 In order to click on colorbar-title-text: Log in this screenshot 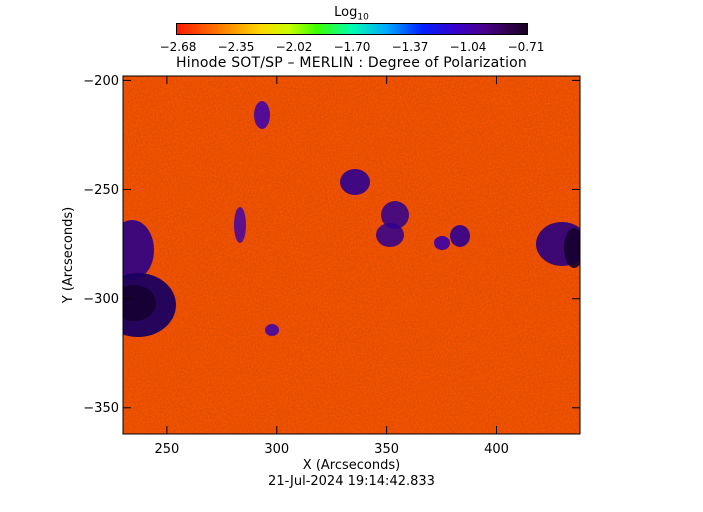, I will do `click(346, 12)`.